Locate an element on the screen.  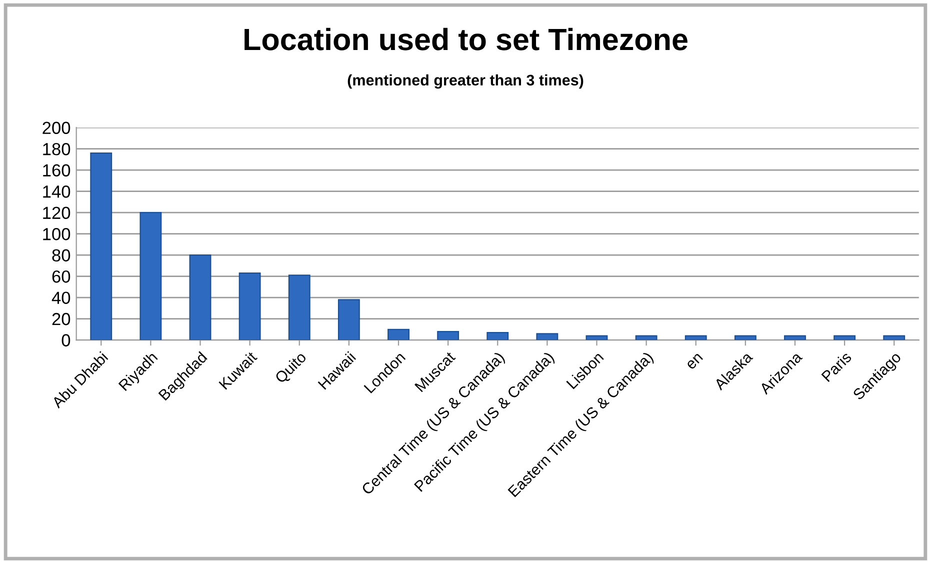
chart-subtitle: (mentioned greater than 3 times) is located at coordinates (466, 81).